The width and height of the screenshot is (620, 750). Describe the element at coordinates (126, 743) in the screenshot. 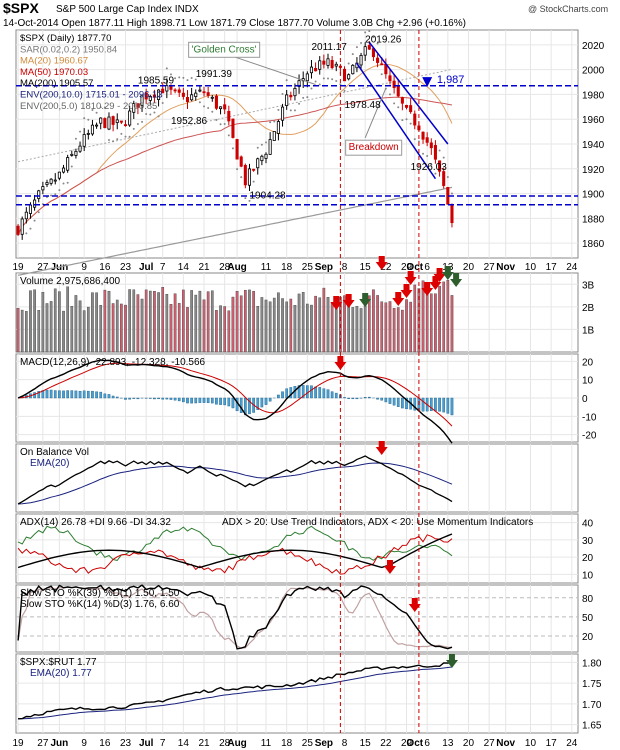

I see `x-bottom-tick-label: 23` at that location.